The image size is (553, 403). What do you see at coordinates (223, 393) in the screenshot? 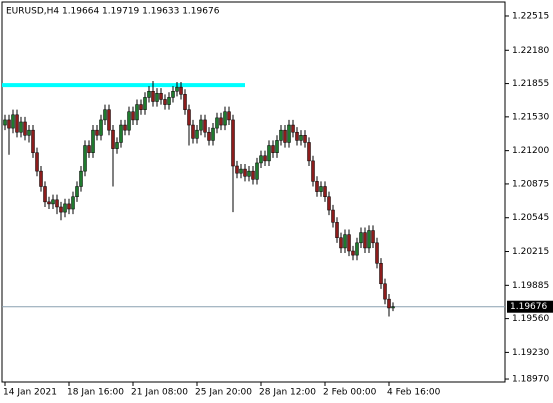
I see `x-tick-label: 25 Jan 20:00` at bounding box center [223, 393].